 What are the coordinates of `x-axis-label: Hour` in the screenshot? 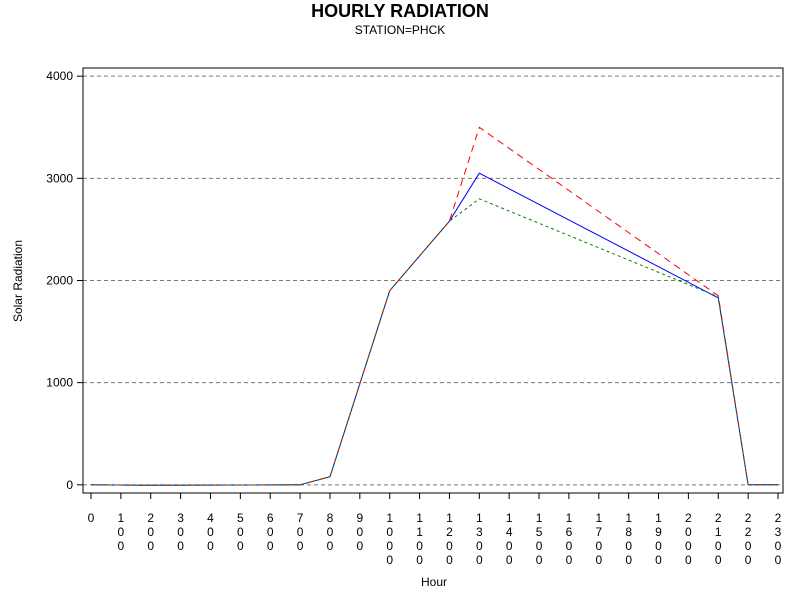 It's located at (434, 582).